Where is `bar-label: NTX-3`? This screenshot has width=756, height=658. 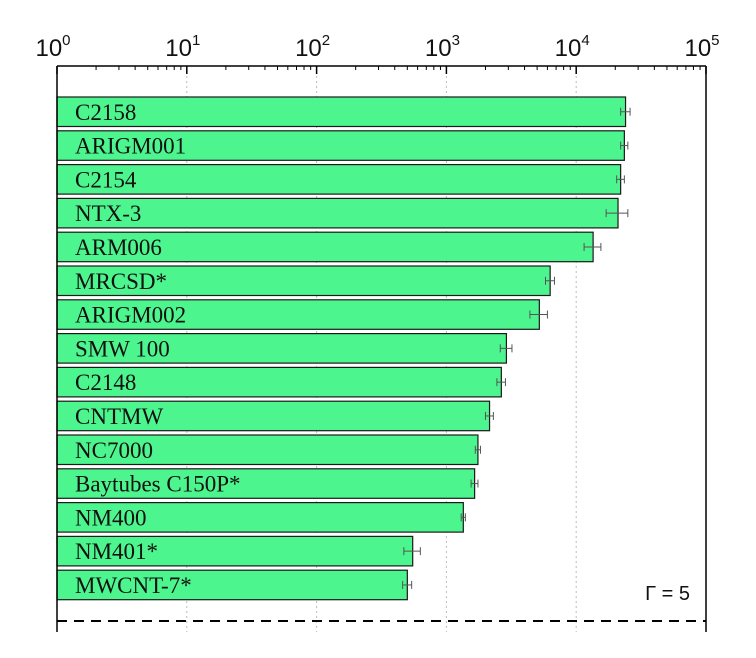
bar-label: NTX-3 is located at coordinates (108, 213).